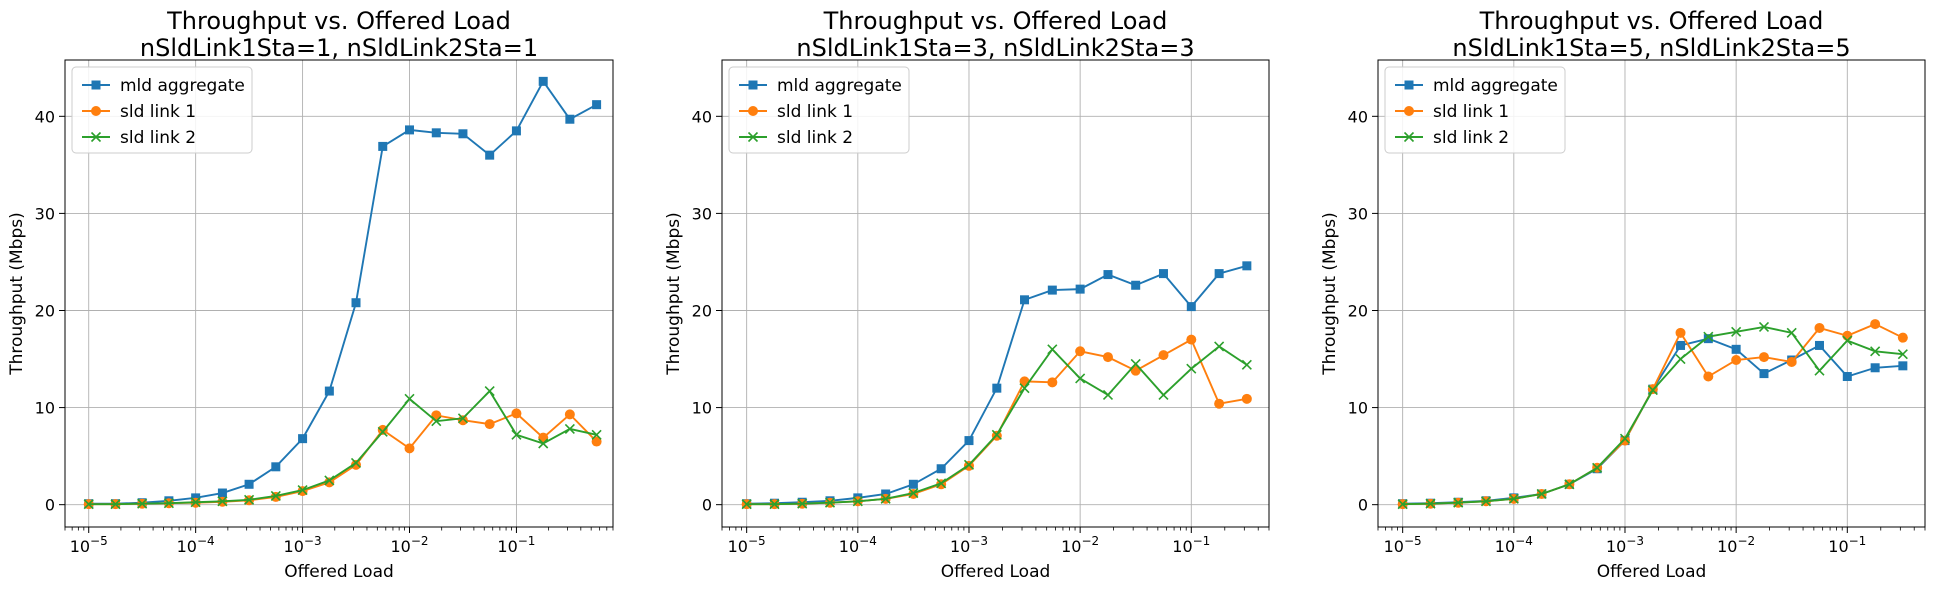 The image size is (1934, 590). Describe the element at coordinates (1651, 48) in the screenshot. I see `chart-subtitle: nSldLink1Sta=5, nSldLink2Sta=5` at that location.